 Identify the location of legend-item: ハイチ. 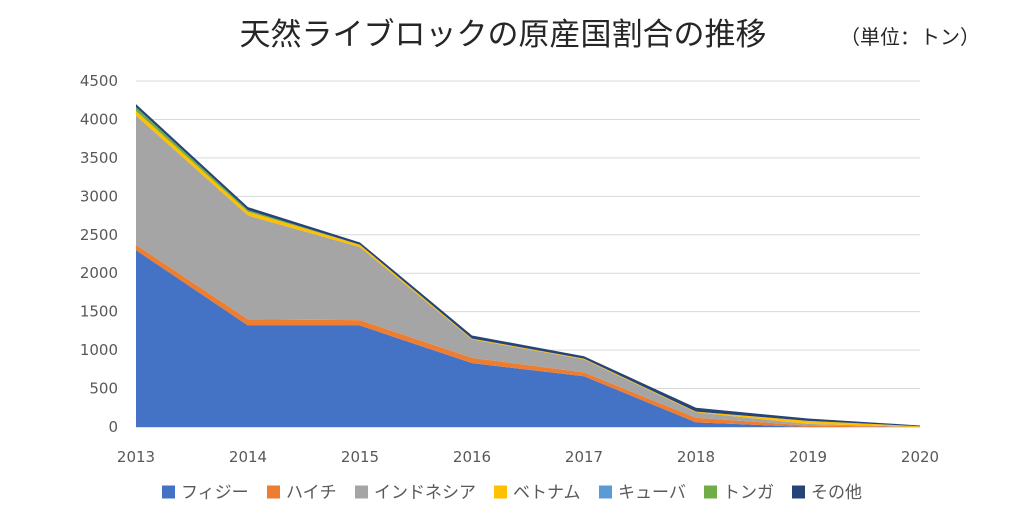
(302, 493).